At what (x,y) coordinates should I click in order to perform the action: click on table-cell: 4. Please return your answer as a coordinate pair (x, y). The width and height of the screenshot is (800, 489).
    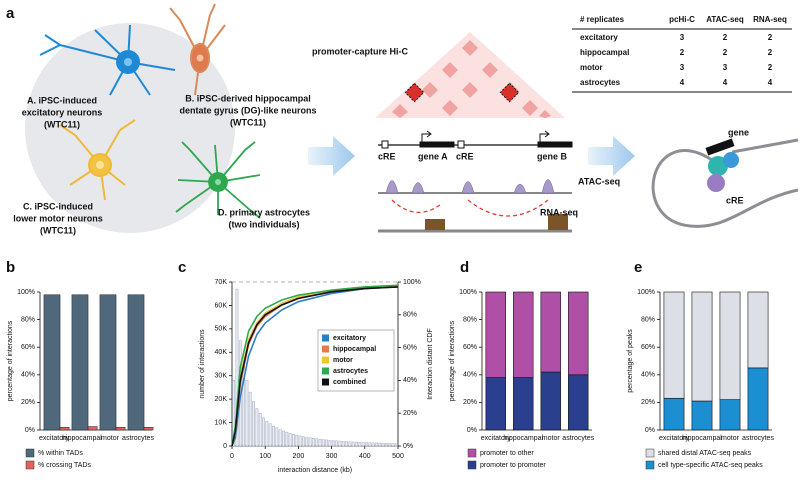
    Looking at the image, I should click on (725, 82).